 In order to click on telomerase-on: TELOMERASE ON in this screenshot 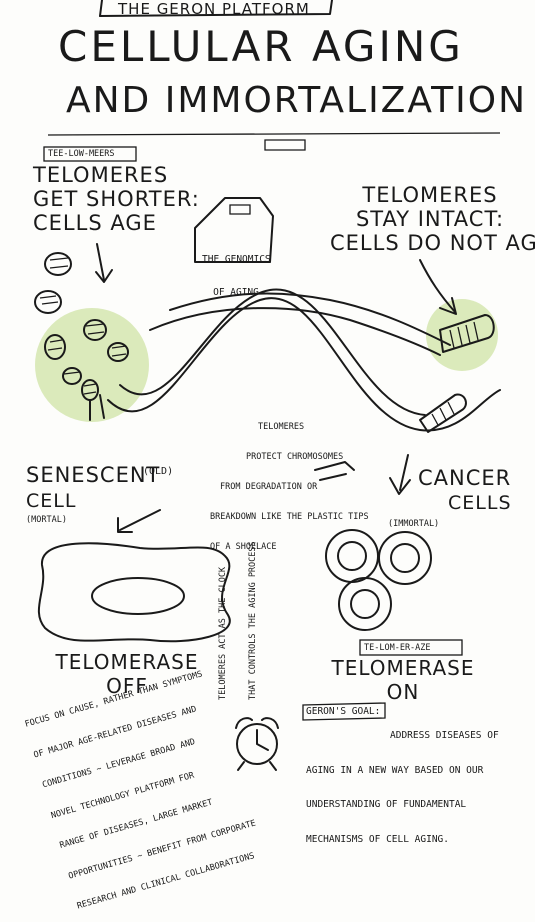, I will do `click(403, 680)`.